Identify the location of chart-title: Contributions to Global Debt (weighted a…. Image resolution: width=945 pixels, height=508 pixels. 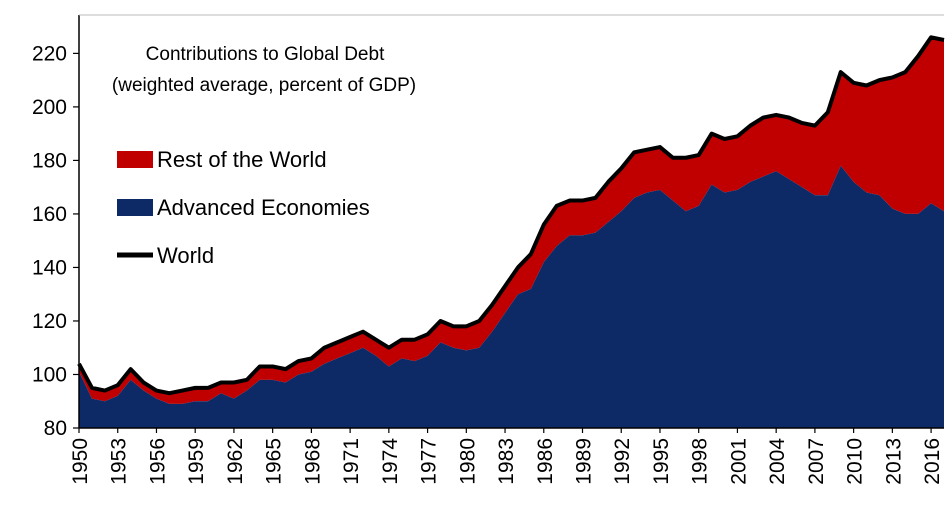
(264, 70).